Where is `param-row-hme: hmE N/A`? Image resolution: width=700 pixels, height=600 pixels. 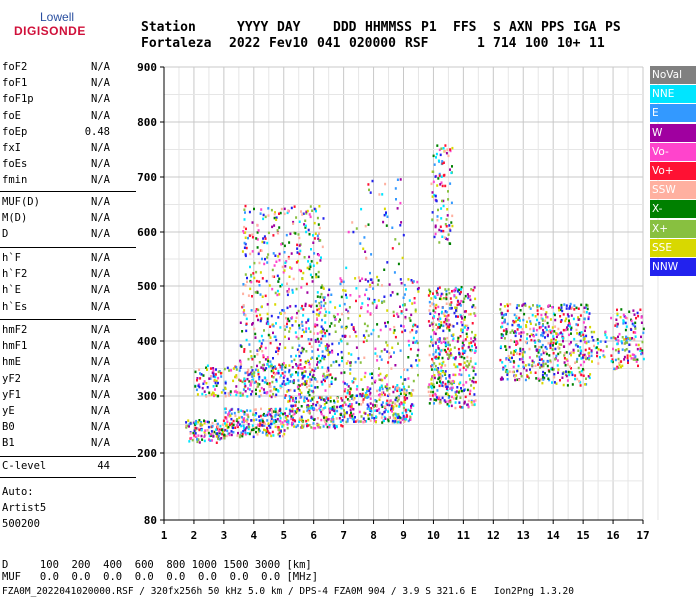
param-row-hme: hmE N/A is located at coordinates (56, 364).